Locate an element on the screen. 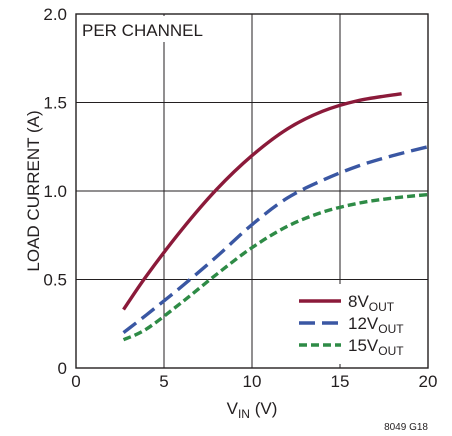 The width and height of the screenshot is (452, 436). figure-code: 8049 G18 is located at coordinates (406, 427).